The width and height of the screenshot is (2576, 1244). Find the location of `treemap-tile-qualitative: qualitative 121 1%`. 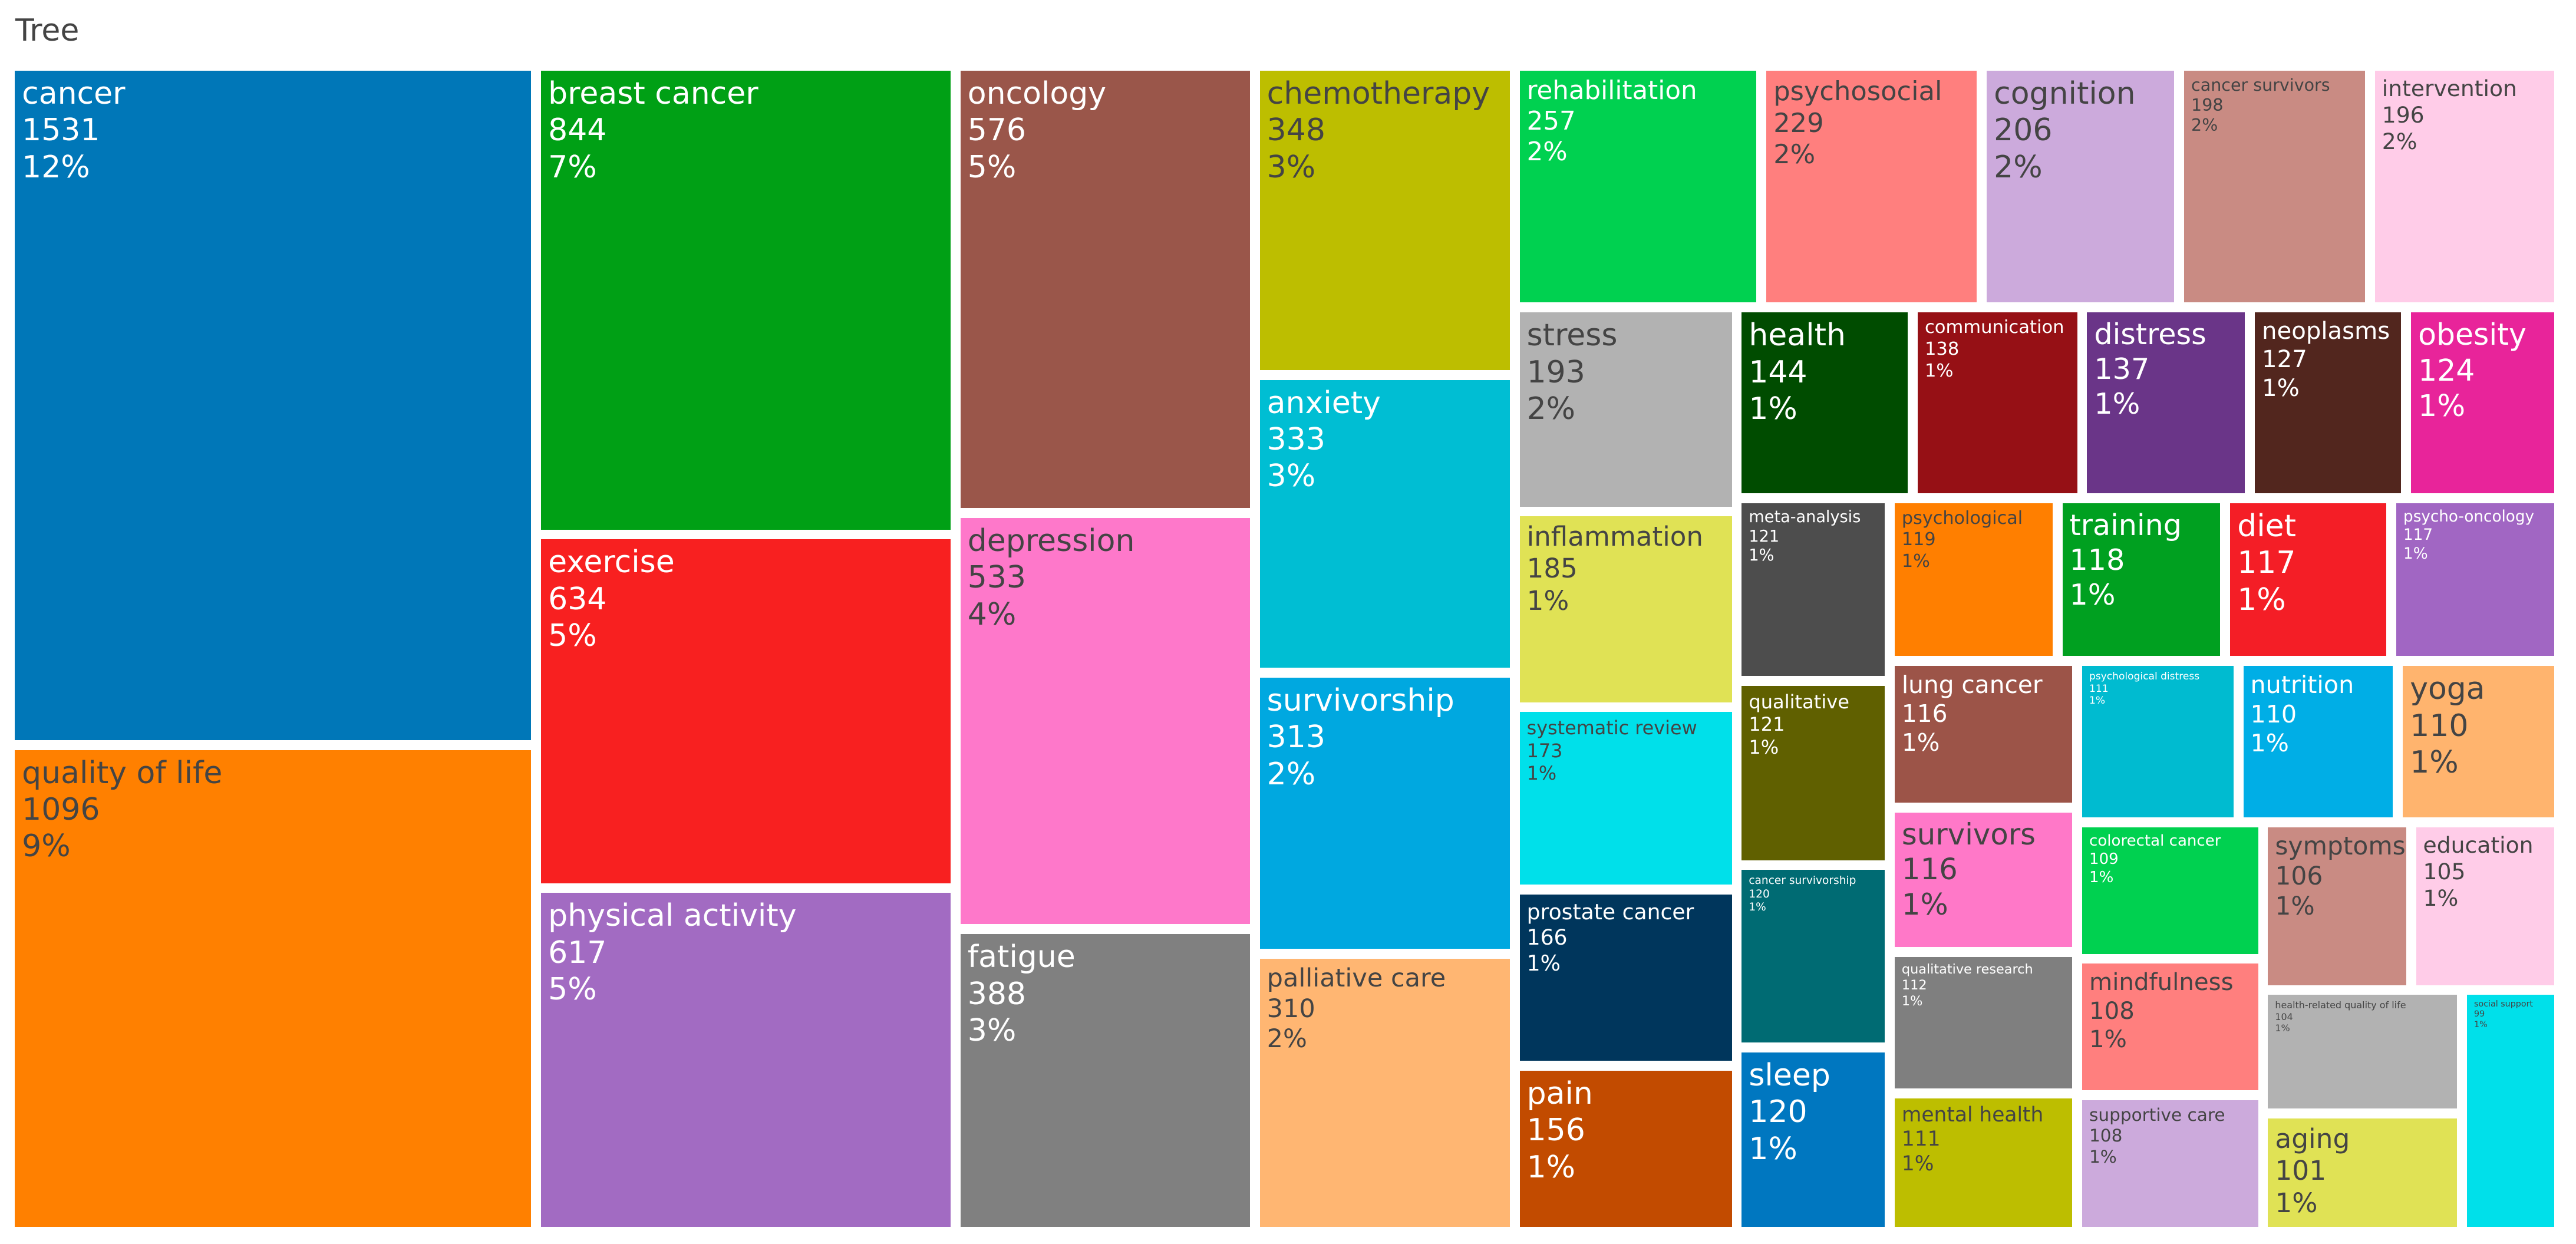

treemap-tile-qualitative: qualitative 121 1% is located at coordinates (1813, 772).